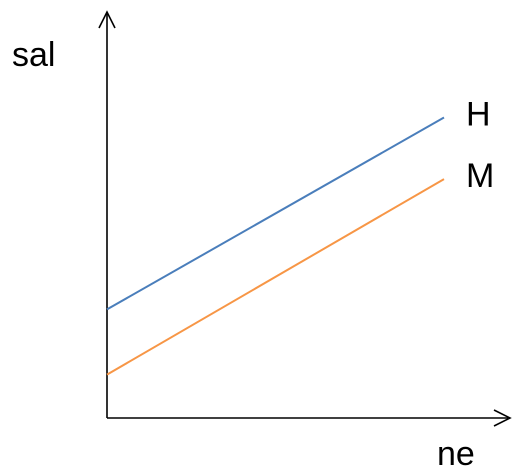 Image resolution: width=514 pixels, height=472 pixels. What do you see at coordinates (502, 418) in the screenshot?
I see `x-axis-arrow` at bounding box center [502, 418].